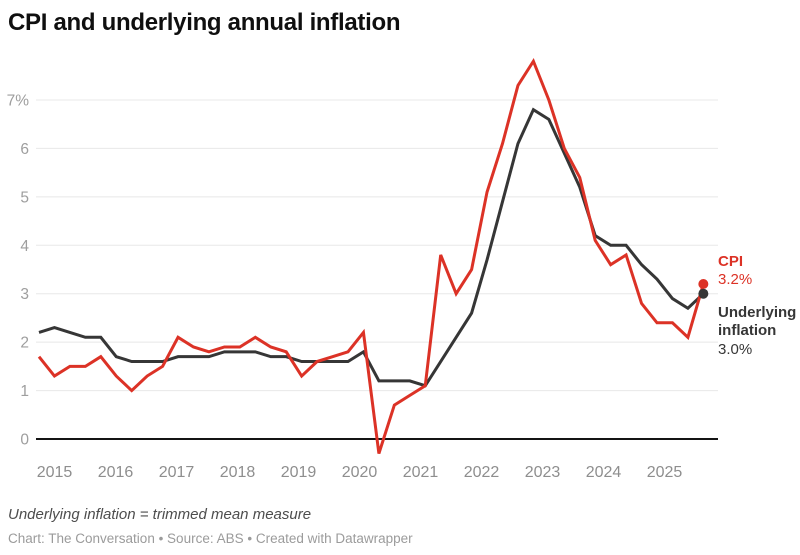 This screenshot has width=800, height=555. Describe the element at coordinates (24, 343) in the screenshot. I see `y-tick-label: 2` at that location.